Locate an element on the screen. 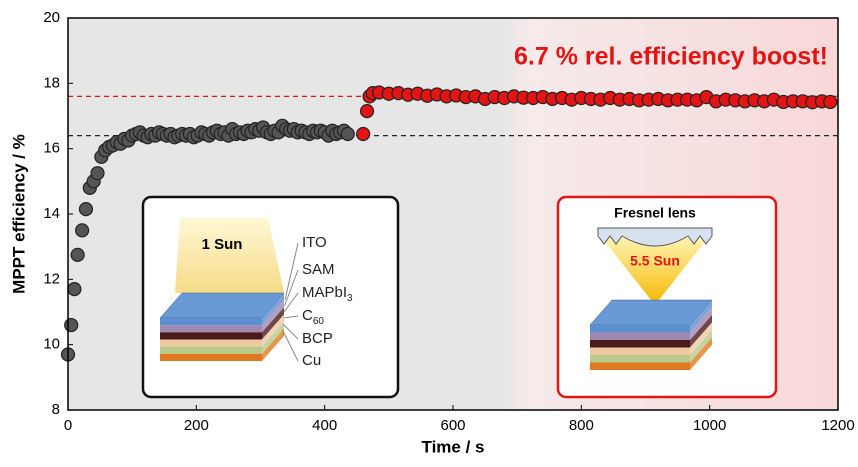 Image resolution: width=858 pixels, height=467 pixels. x-tick-label: 600 is located at coordinates (452, 425).